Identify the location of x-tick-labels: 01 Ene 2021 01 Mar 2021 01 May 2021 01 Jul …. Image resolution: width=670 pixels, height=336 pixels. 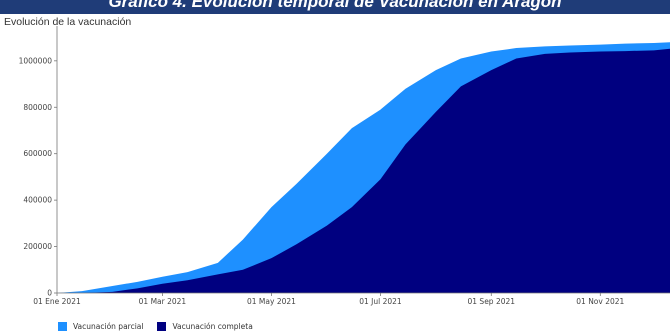
(329, 299).